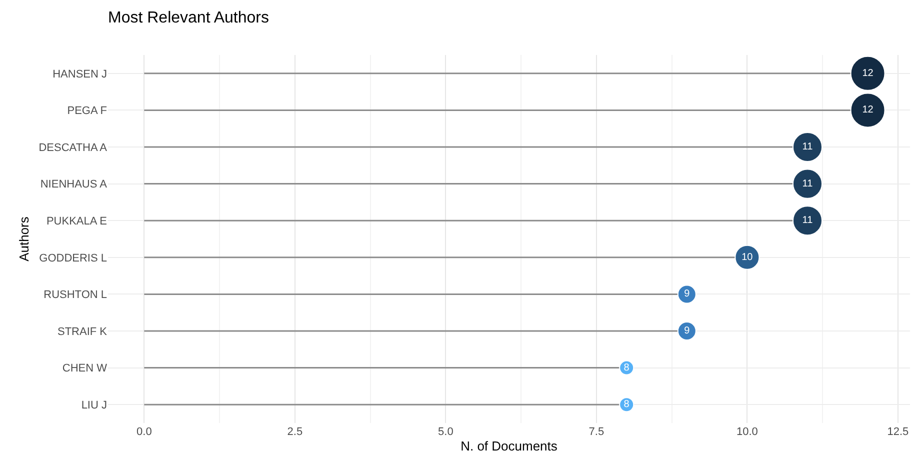 The width and height of the screenshot is (916, 459). I want to click on x-tick-label: 5.0, so click(446, 432).